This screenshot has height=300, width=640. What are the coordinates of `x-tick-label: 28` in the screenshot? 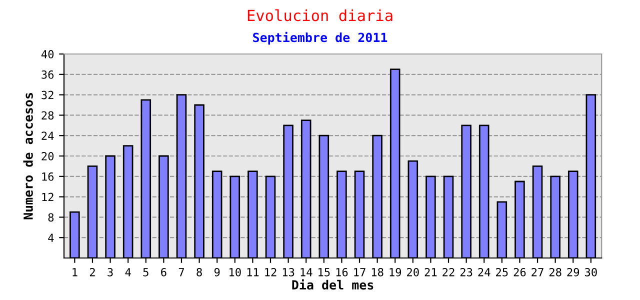 It's located at (555, 272).